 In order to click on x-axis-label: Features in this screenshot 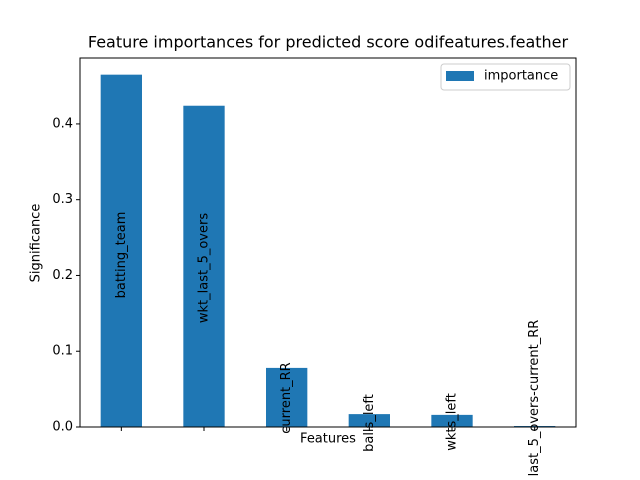, I will do `click(328, 439)`.